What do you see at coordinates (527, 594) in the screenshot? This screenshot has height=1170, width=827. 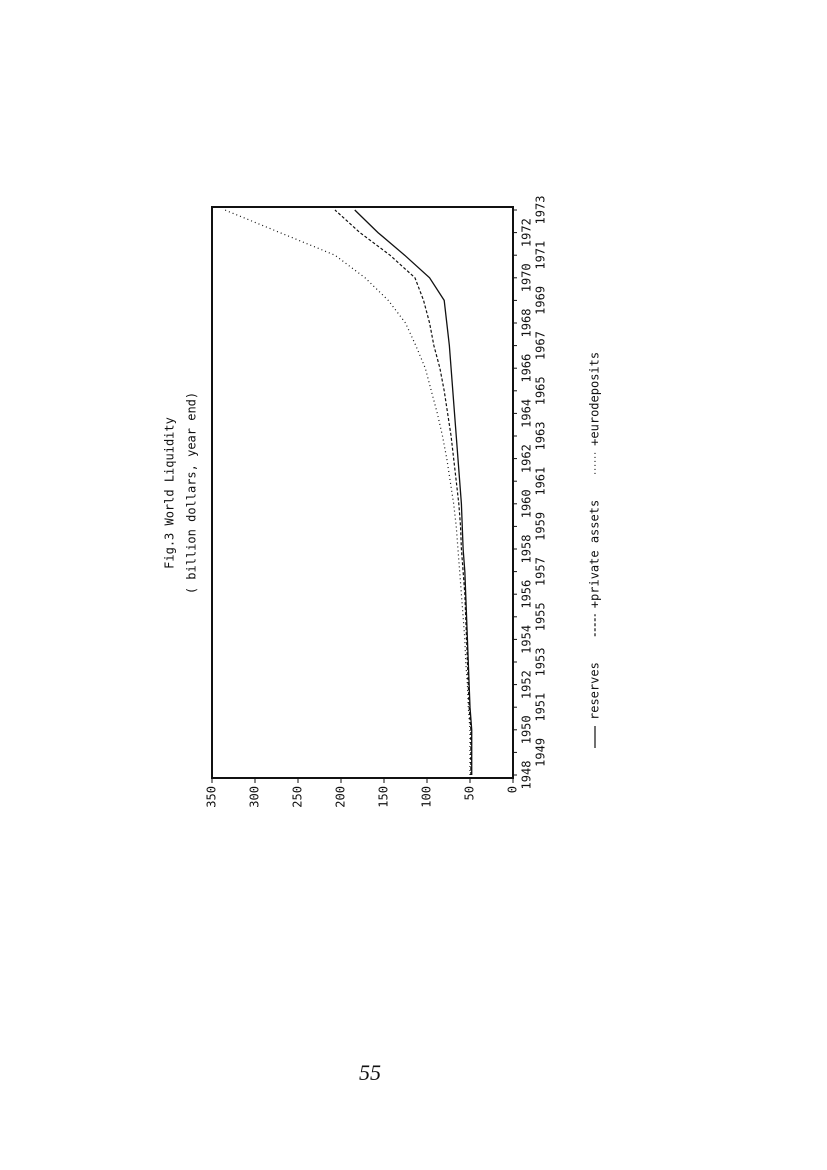 I see `x-tick-label: 1956` at bounding box center [527, 594].